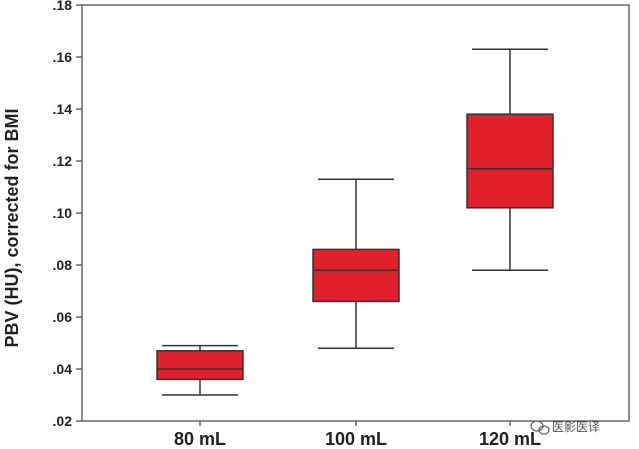  Describe the element at coordinates (63, 369) in the screenshot. I see `y-tick-label: .04` at that location.